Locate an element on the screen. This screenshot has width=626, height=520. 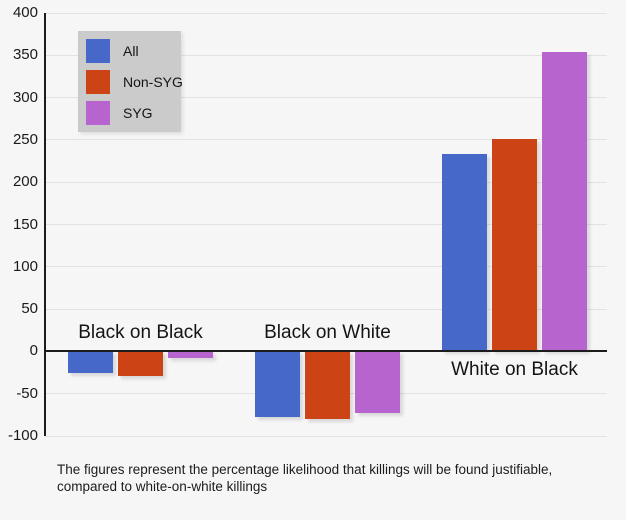
legend-swatch-non-syg is located at coordinates (98, 81).